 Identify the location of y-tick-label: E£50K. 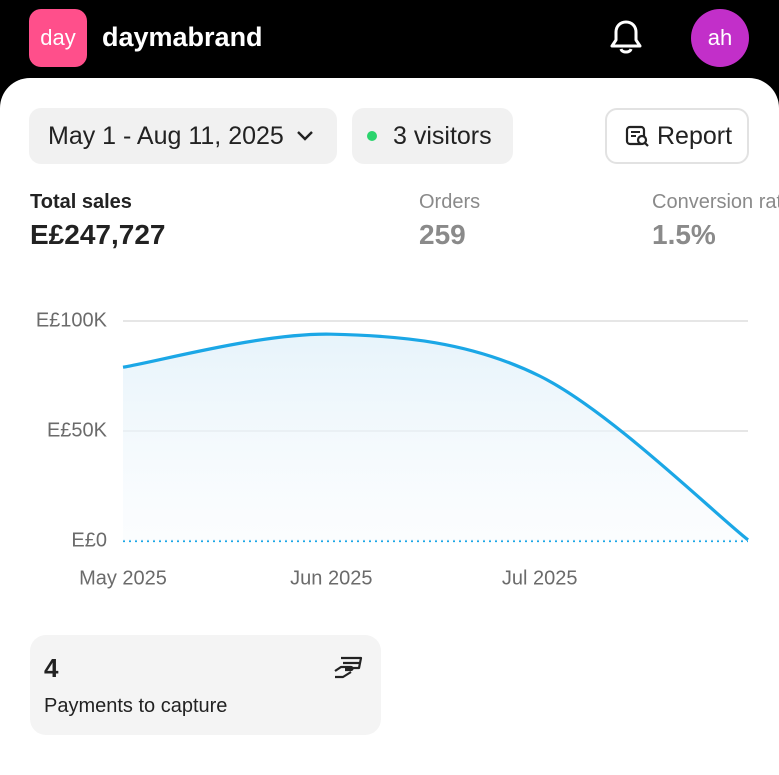
(77, 430).